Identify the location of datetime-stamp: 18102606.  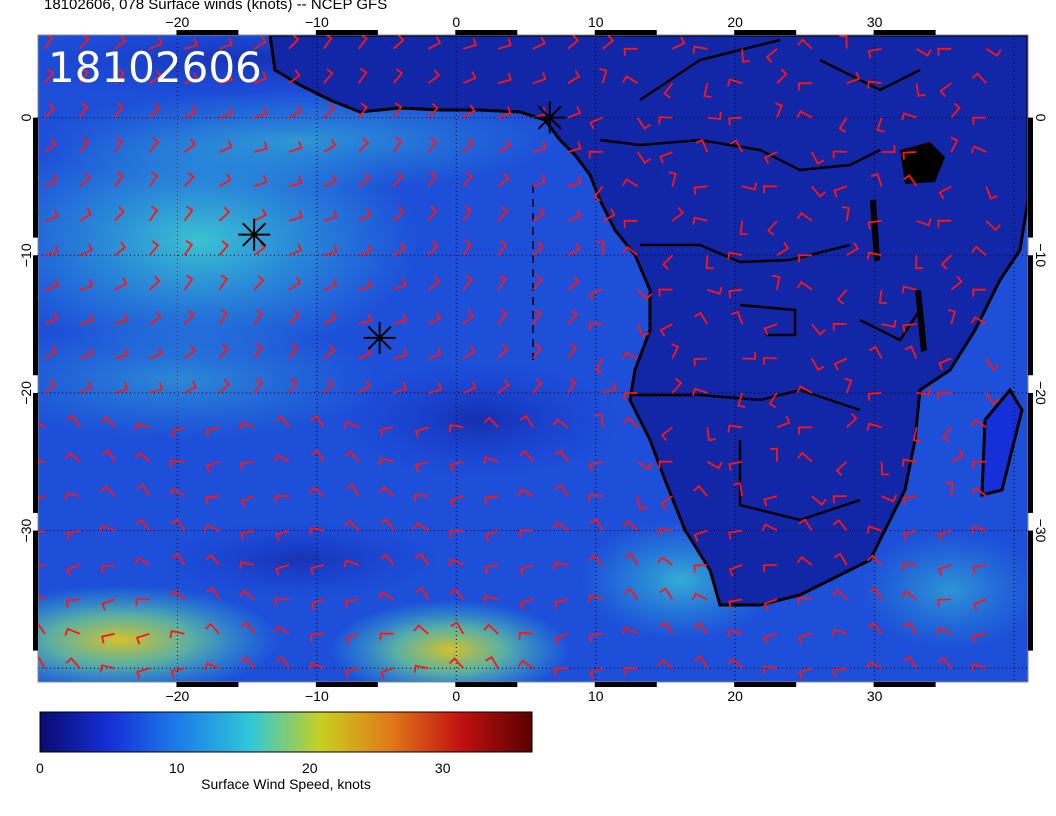
(155, 67).